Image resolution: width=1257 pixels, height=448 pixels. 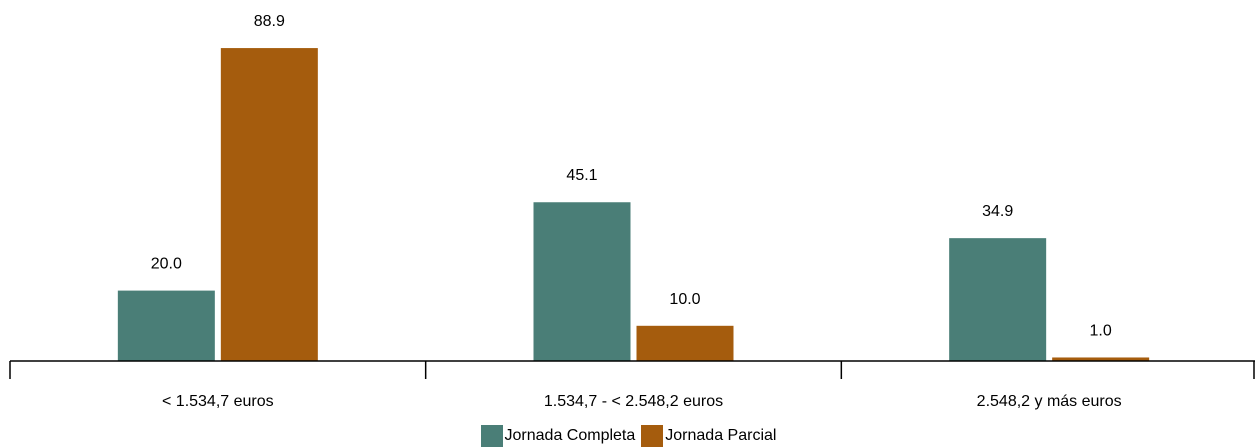 What do you see at coordinates (997, 211) in the screenshot?
I see `data-label-jornada-completa-2: 34.9` at bounding box center [997, 211].